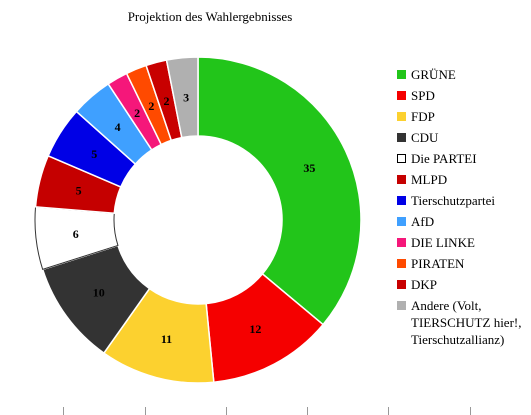 The image size is (531, 415). What do you see at coordinates (438, 263) in the screenshot?
I see `legend-label: PIRATEN` at bounding box center [438, 263].